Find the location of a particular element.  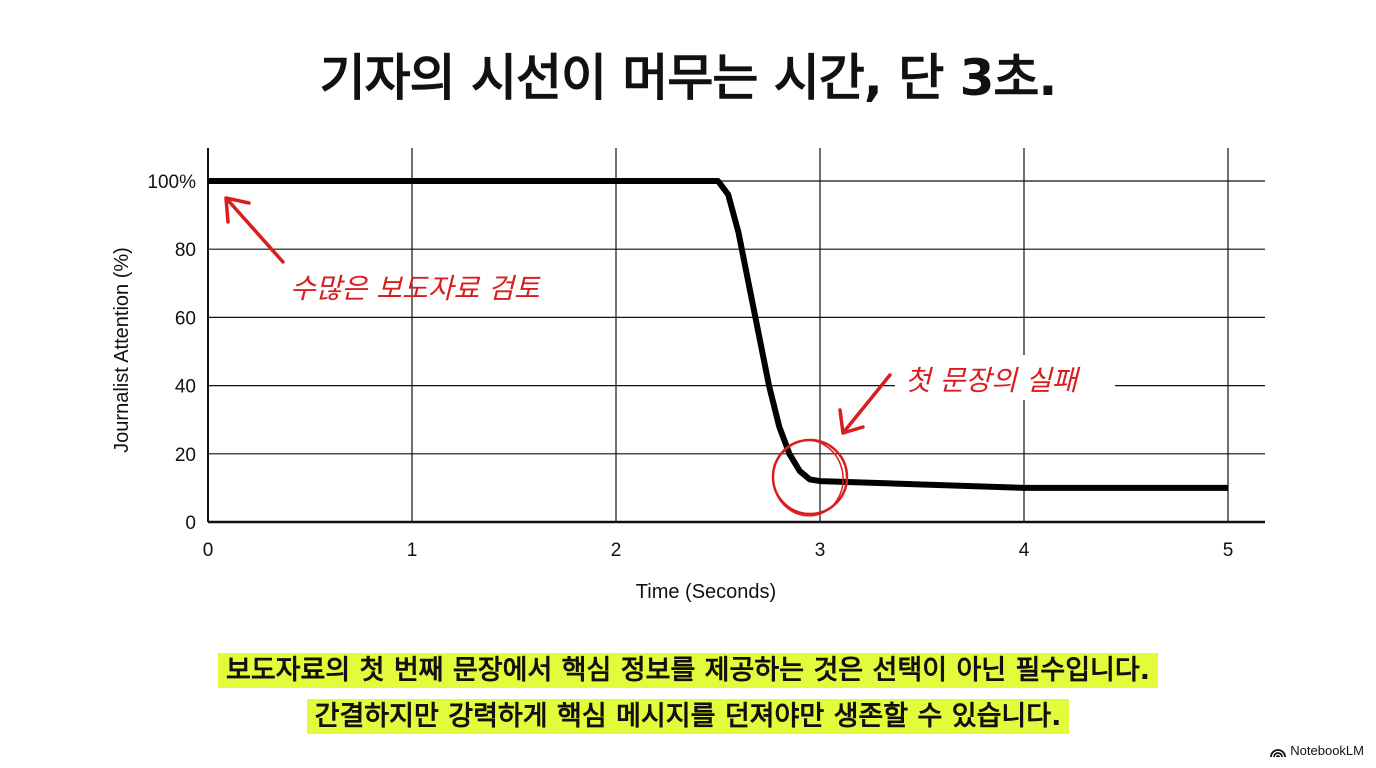

annotation-failure: 첫 문장의 실패 is located at coordinates (943, 436).